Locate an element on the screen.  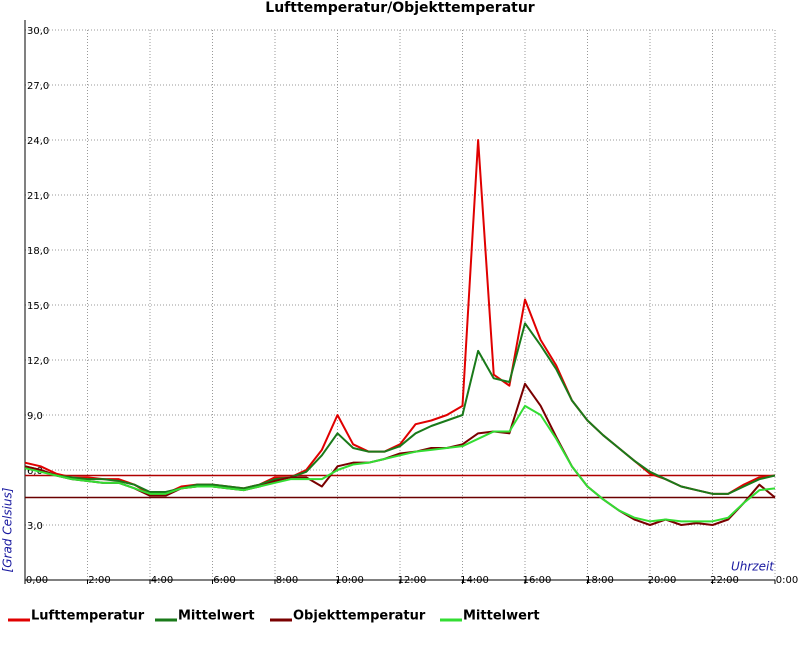
y-tick-label: 9,0 is located at coordinates (35, 416).